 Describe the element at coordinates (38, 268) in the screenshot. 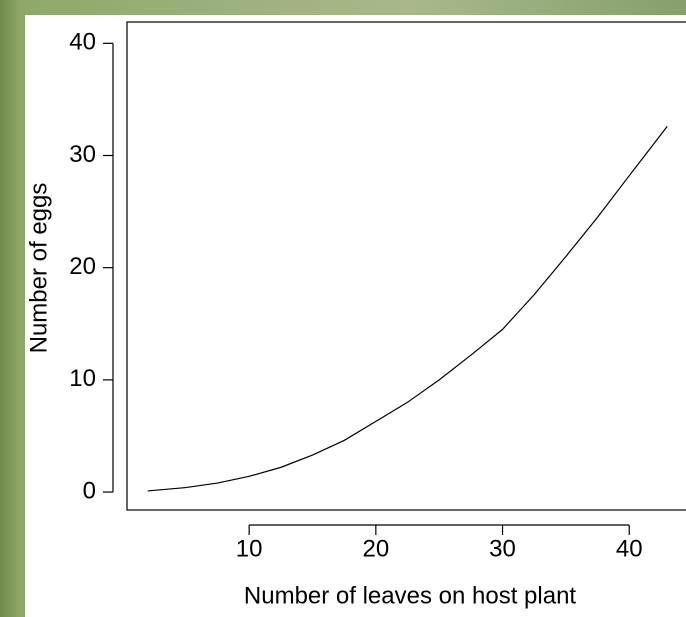

I see `y-axis-title: Number of eggs` at that location.